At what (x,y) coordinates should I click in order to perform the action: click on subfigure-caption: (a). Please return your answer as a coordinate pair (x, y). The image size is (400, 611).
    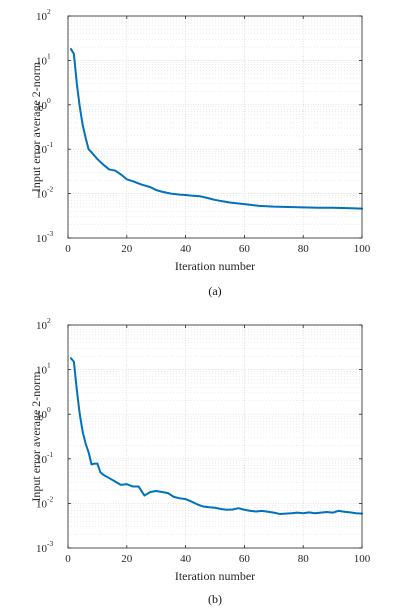
    Looking at the image, I should click on (214, 291).